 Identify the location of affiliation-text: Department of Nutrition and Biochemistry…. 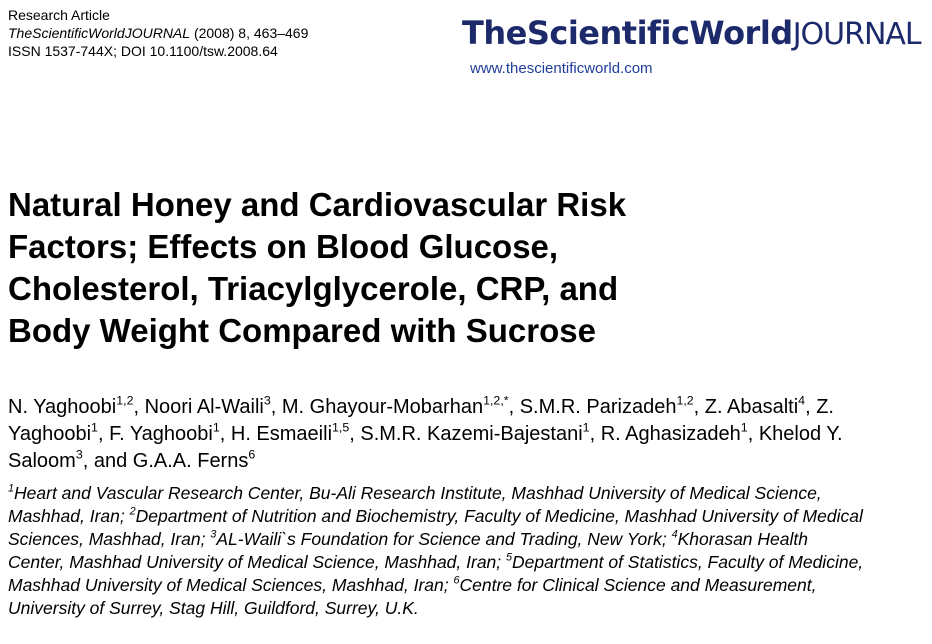
(435, 527).